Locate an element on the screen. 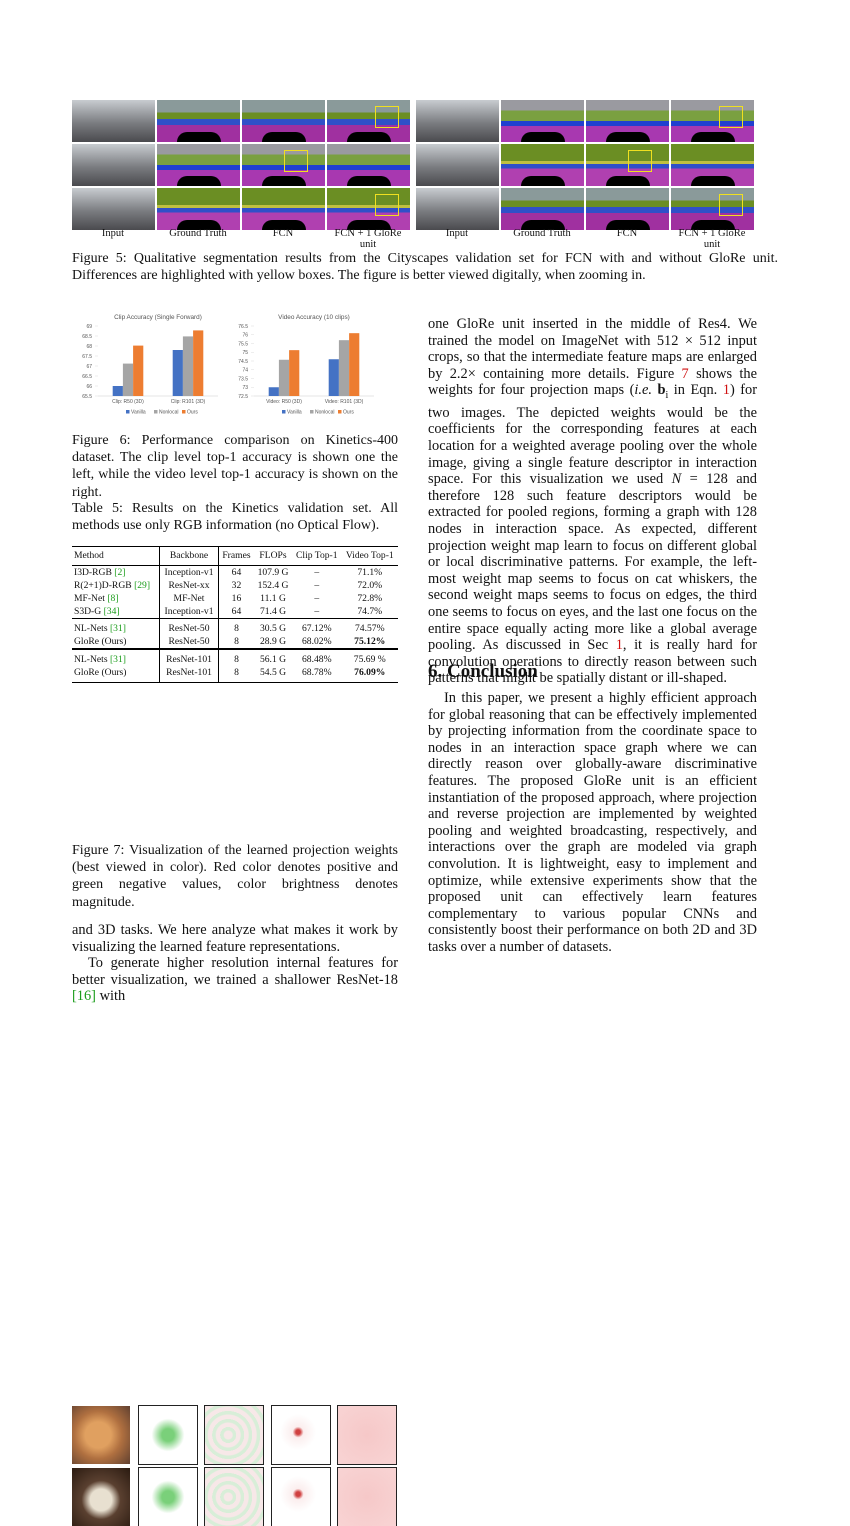 This screenshot has height=1526, width=850. y-tick-label: 69 is located at coordinates (89, 327).